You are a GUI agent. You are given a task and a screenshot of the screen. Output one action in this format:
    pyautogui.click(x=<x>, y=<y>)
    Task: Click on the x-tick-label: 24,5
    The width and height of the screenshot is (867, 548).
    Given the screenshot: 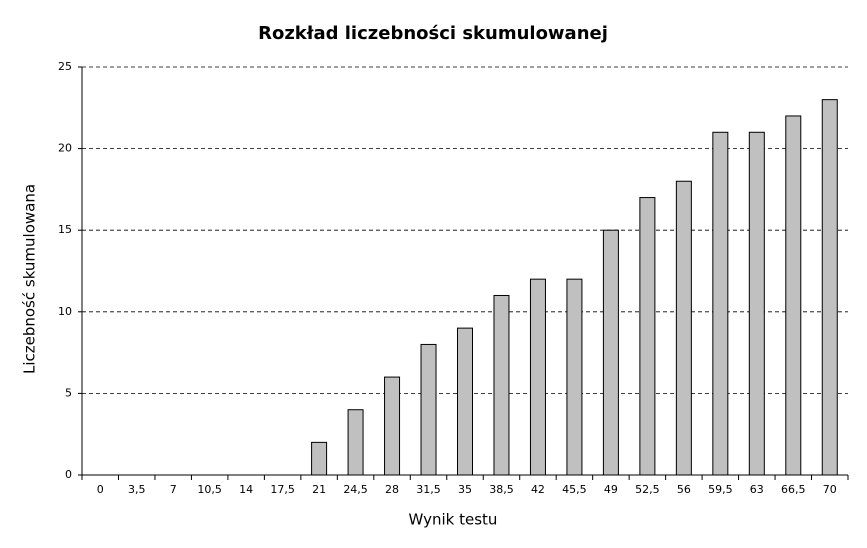 What is the action you would take?
    pyautogui.click(x=355, y=489)
    